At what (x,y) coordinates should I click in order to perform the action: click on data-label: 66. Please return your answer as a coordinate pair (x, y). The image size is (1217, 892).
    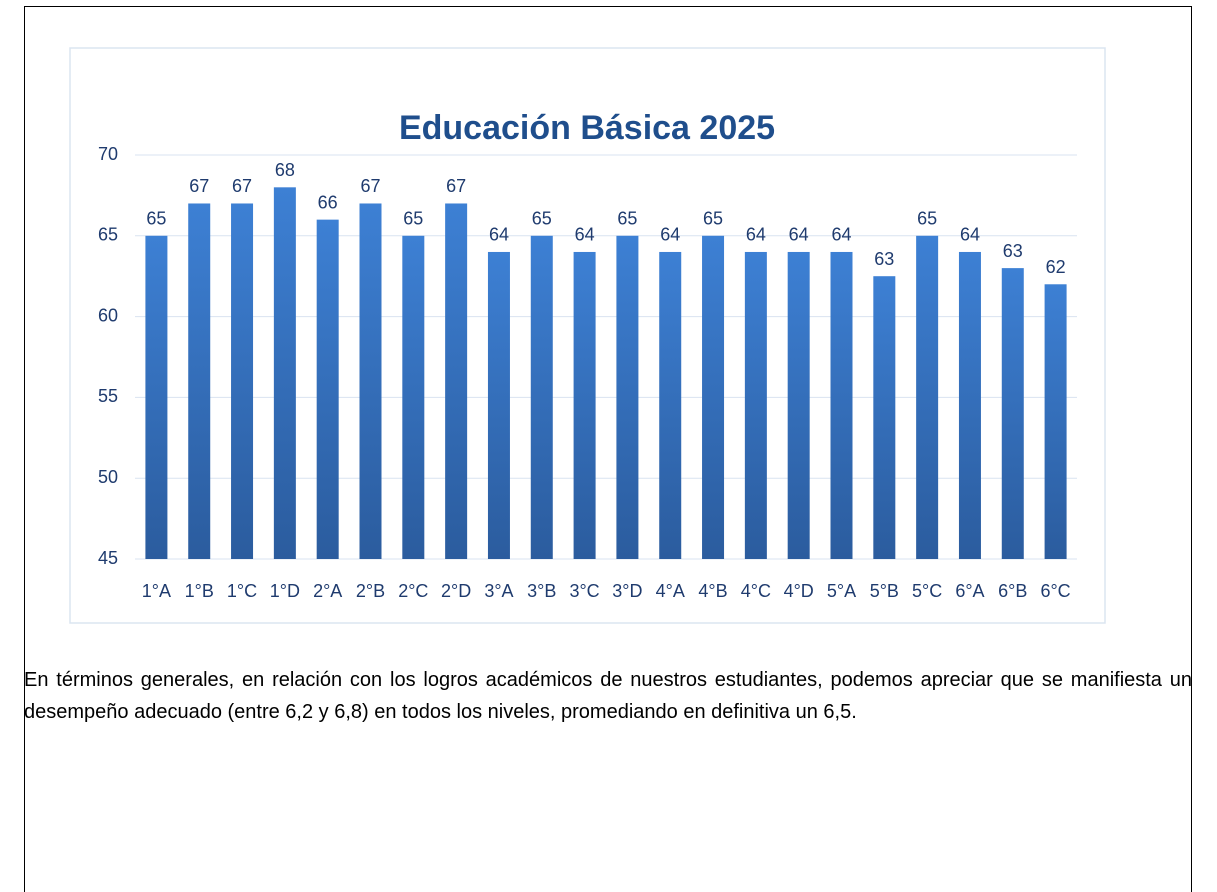
    Looking at the image, I should click on (328, 202).